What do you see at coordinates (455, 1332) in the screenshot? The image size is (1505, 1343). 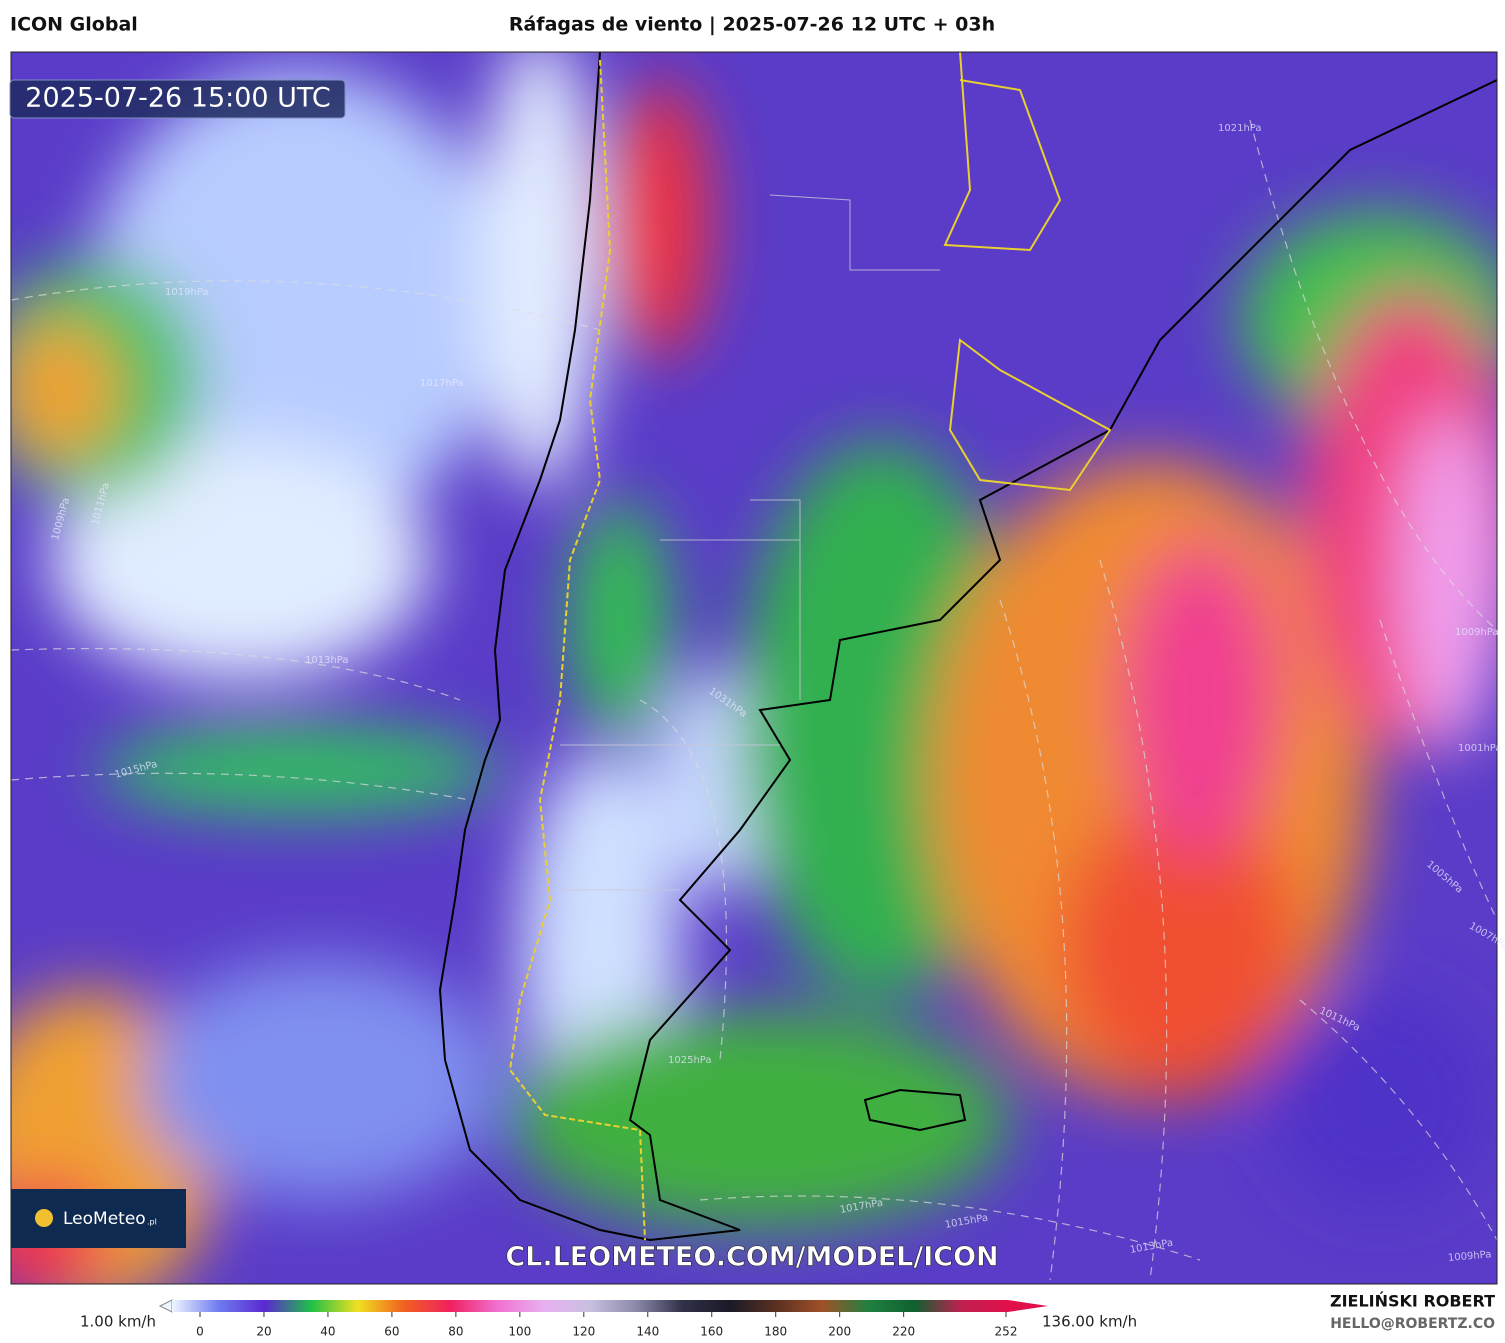 I see `colorbar-tick-label: 80` at bounding box center [455, 1332].